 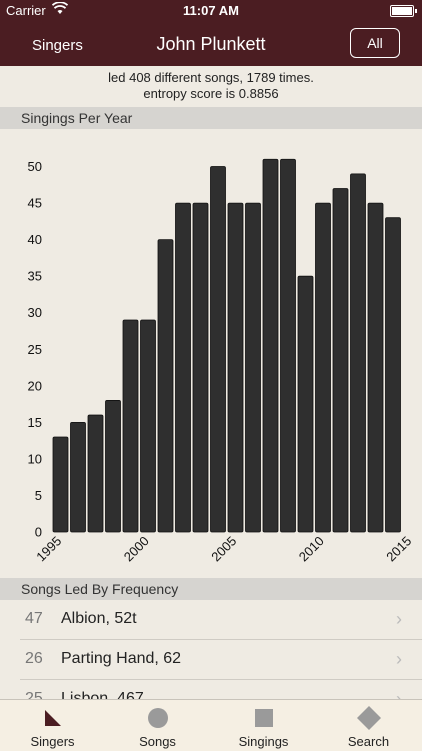 I want to click on bar-1998, so click(x=113, y=466).